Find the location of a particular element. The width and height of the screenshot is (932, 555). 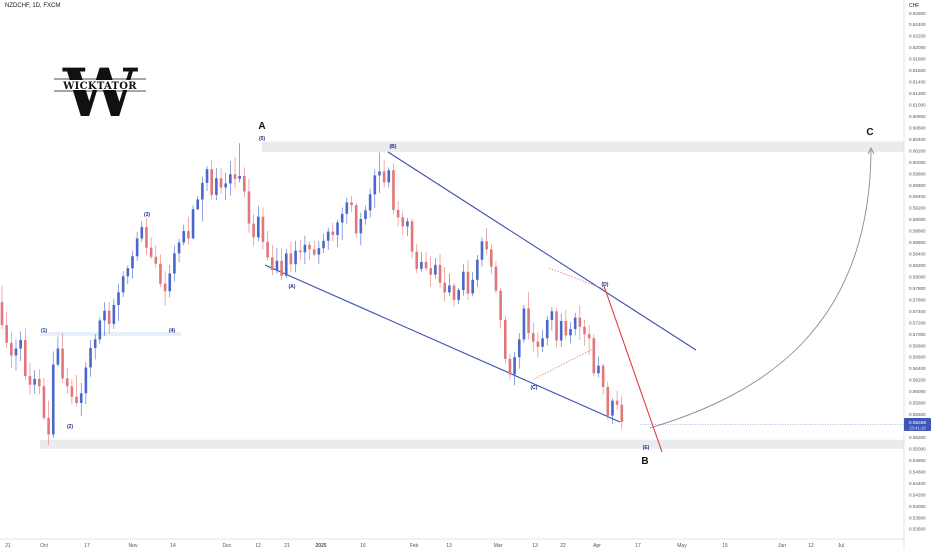

price-tick-label: 0.57800 is located at coordinates (917, 288).